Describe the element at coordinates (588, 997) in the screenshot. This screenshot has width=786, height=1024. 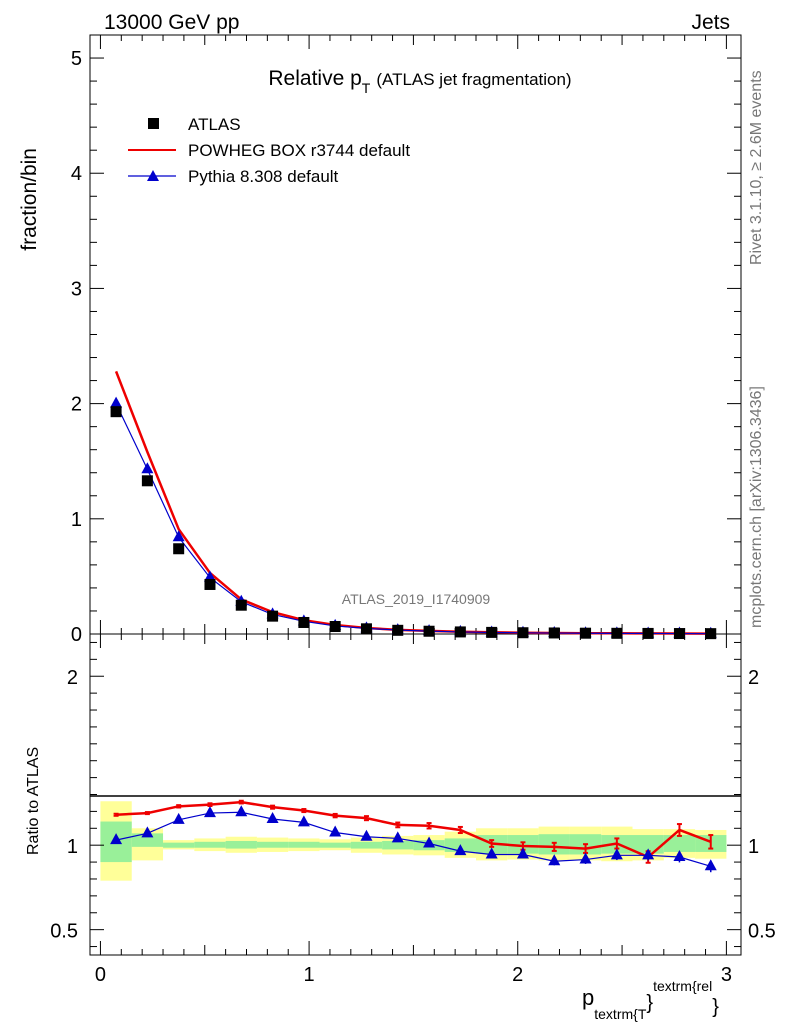
I see `xlabel-main: p` at that location.